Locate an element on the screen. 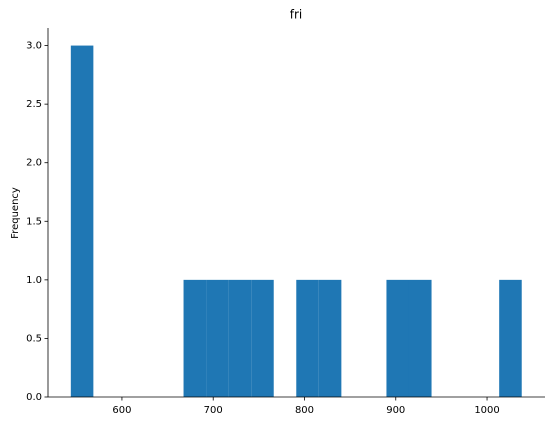 The height and width of the screenshot is (427, 554). chart-title: fri is located at coordinates (296, 15).